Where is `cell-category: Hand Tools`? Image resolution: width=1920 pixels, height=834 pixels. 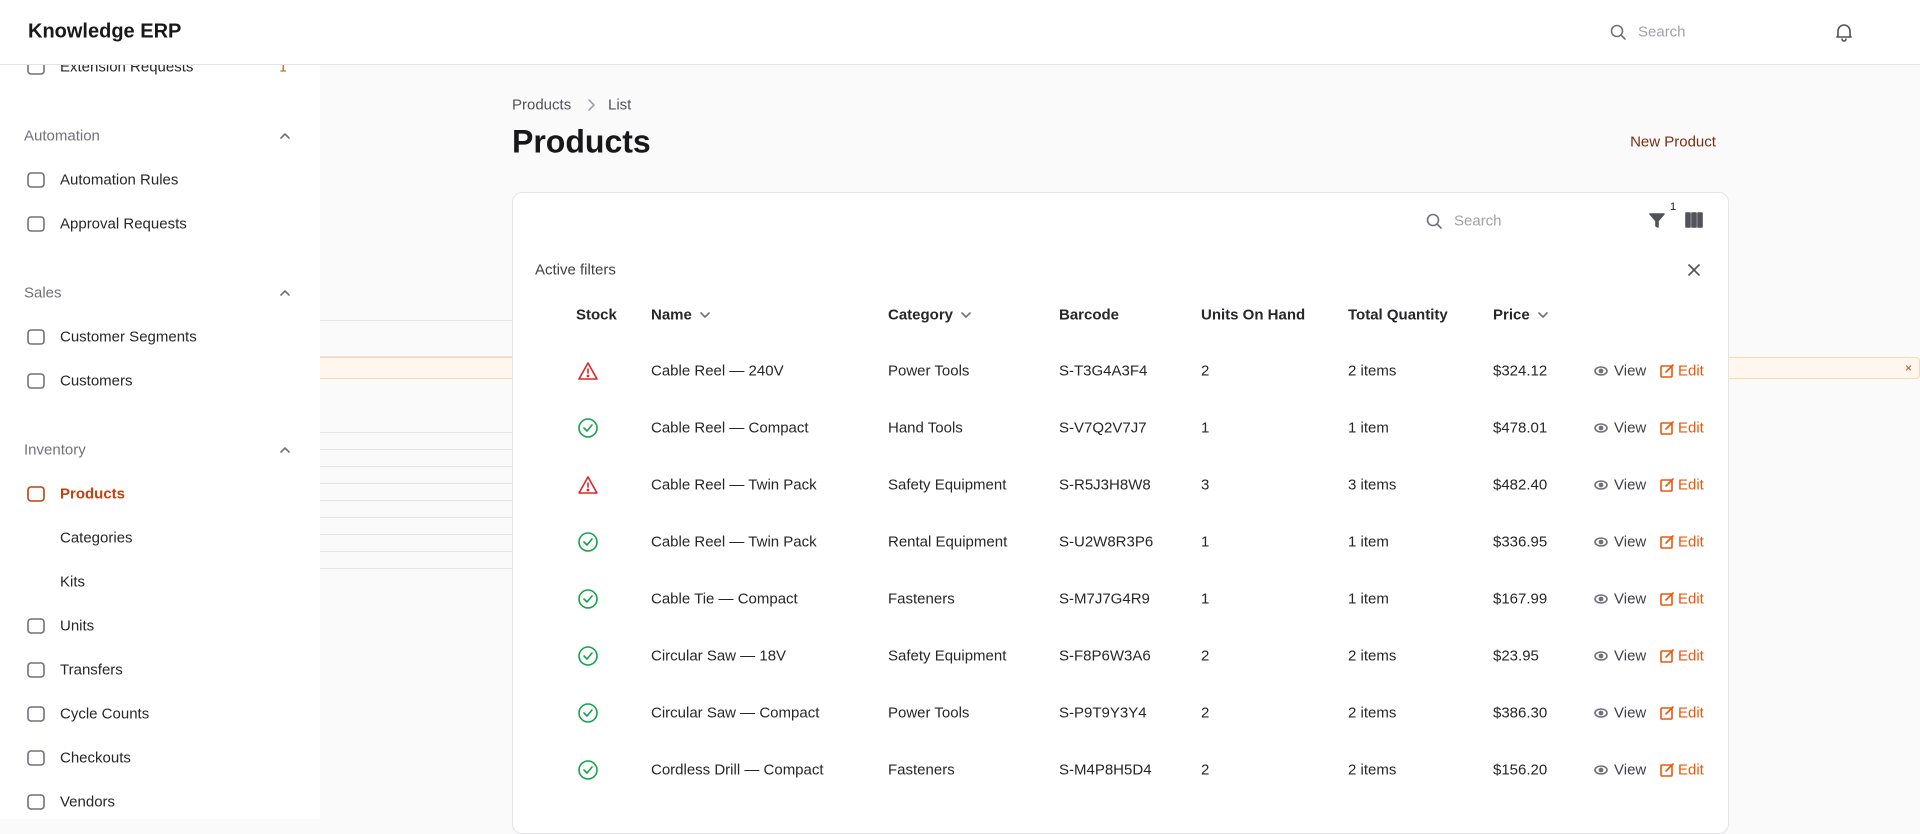 cell-category: Hand Tools is located at coordinates (925, 427).